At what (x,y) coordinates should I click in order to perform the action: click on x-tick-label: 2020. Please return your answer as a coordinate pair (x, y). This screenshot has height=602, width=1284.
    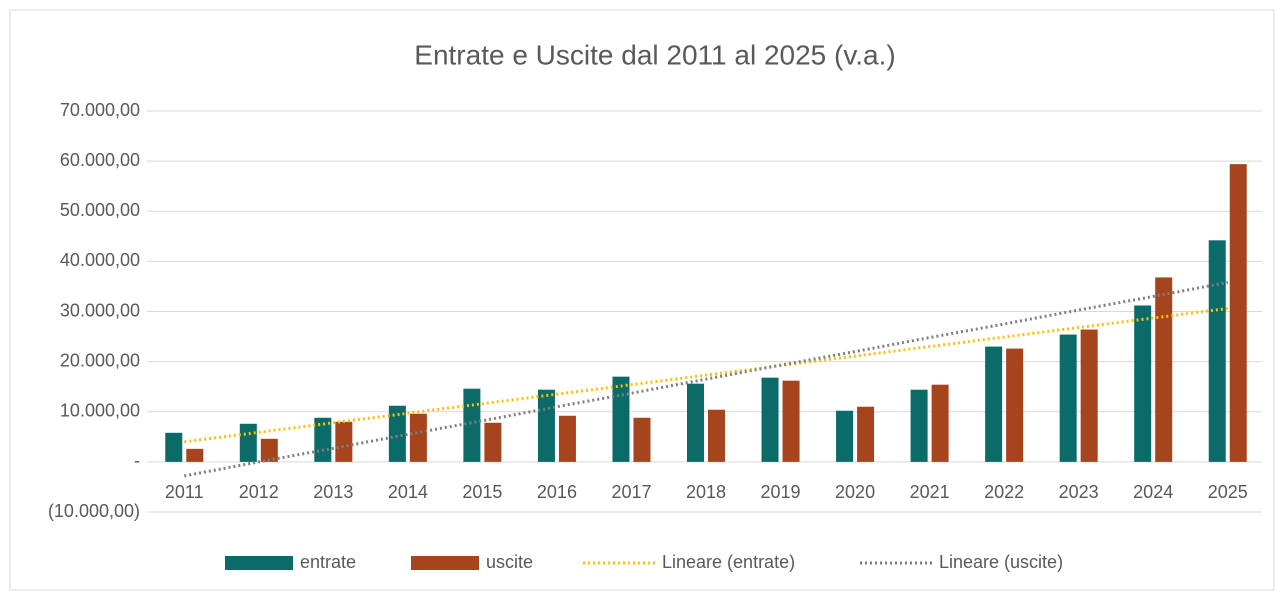
    Looking at the image, I should click on (855, 492).